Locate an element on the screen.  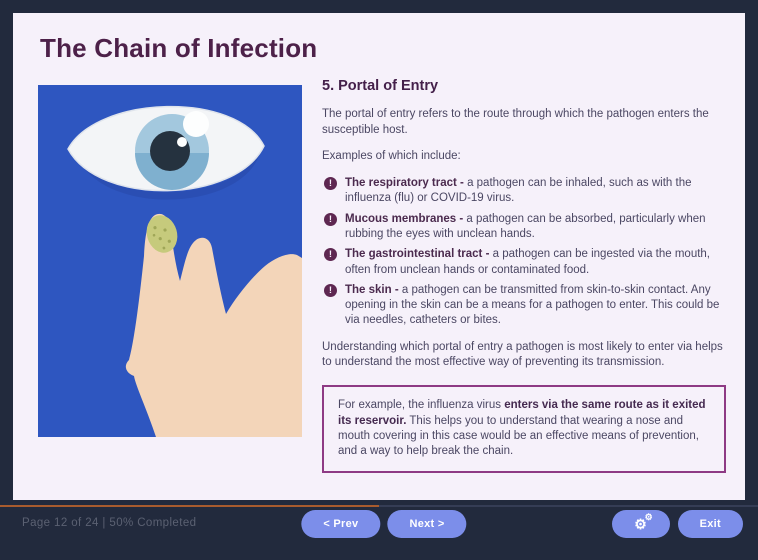
bullet-lead: The gastrointestinal tract - is located at coordinates (417, 254).